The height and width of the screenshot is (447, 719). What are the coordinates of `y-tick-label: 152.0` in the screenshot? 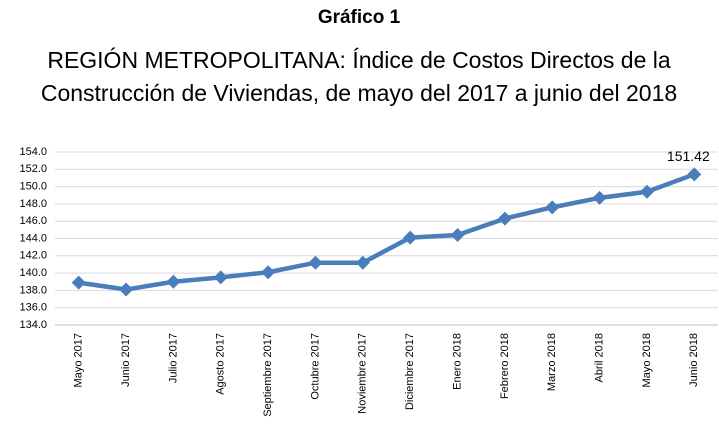 It's located at (33, 169).